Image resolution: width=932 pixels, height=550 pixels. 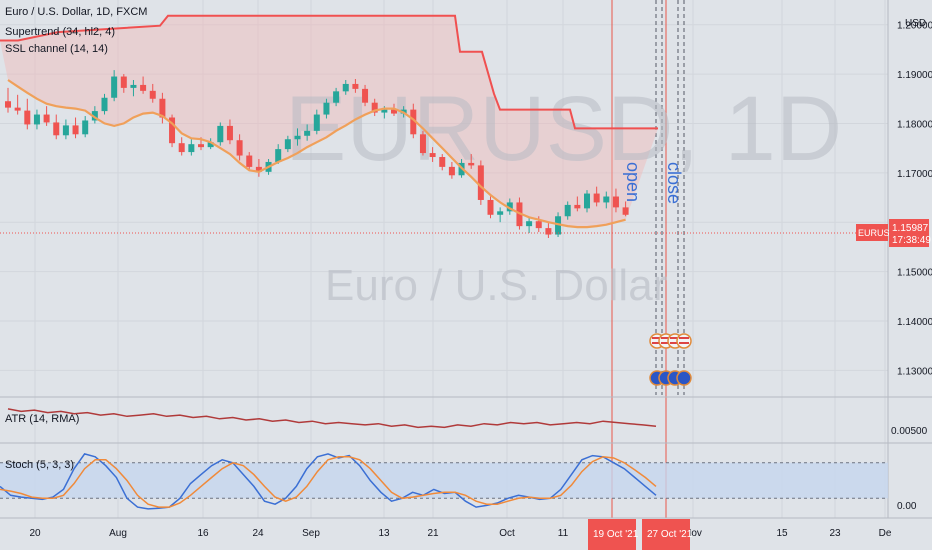 What do you see at coordinates (328, 482) in the screenshot?
I see `stoch-d-path` at bounding box center [328, 482].